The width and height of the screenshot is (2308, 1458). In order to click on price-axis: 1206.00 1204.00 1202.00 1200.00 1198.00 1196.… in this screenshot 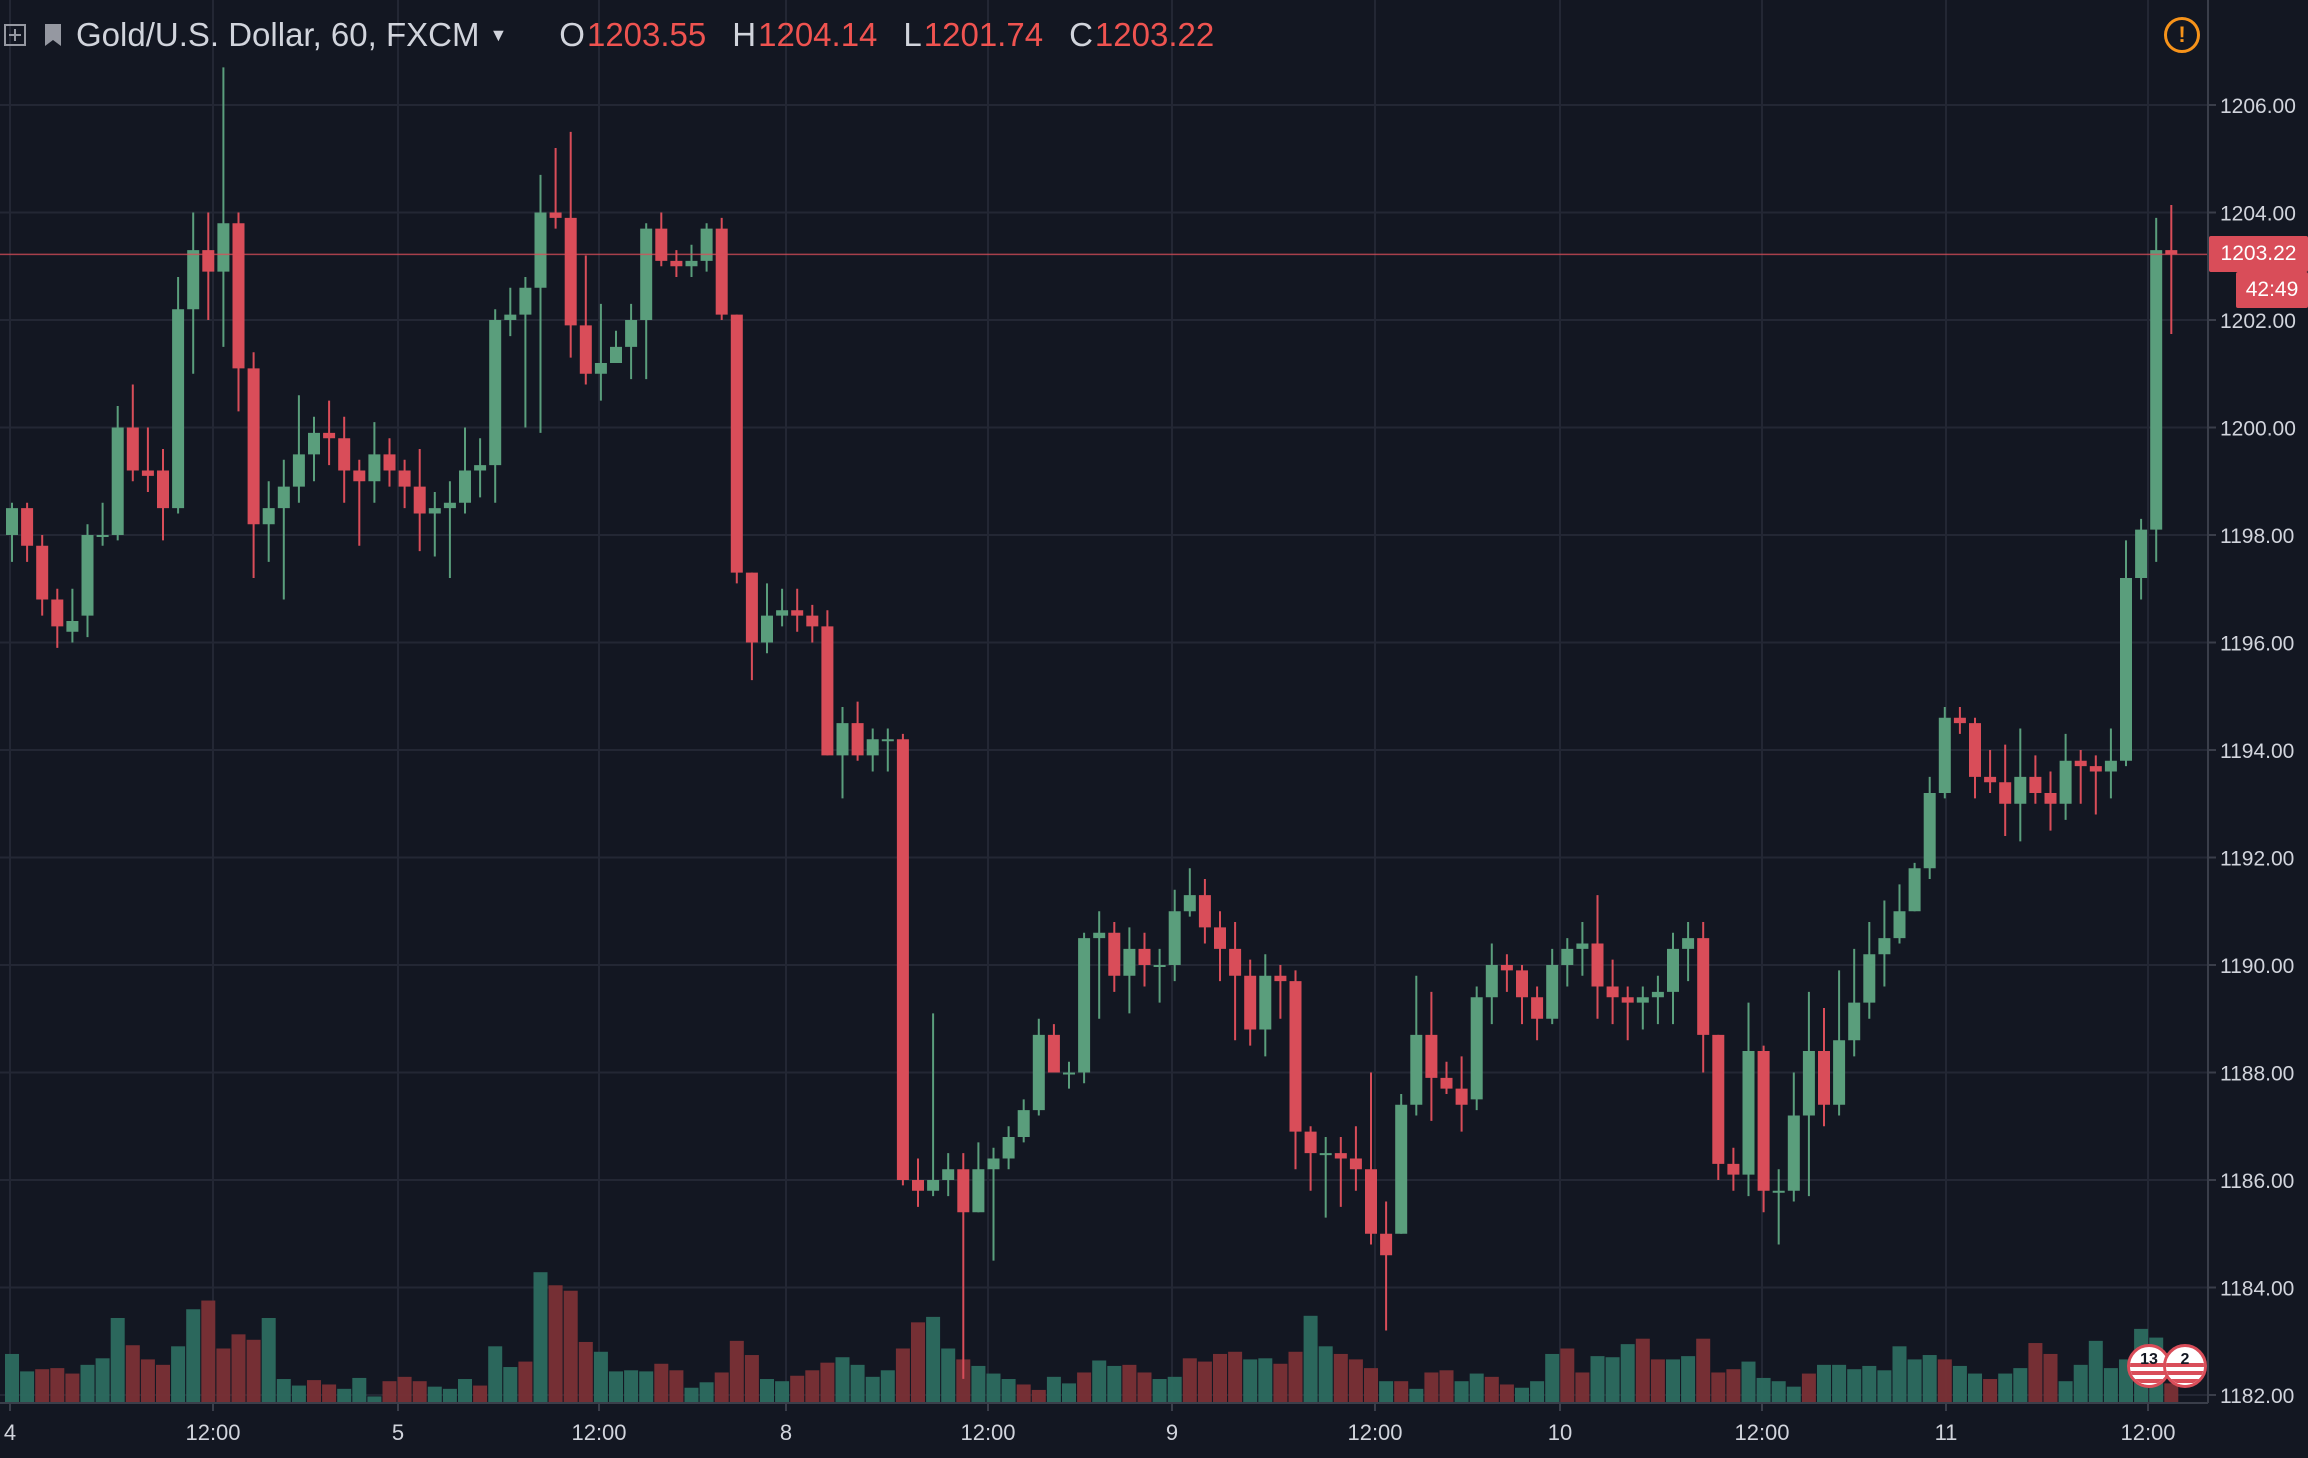, I will do `click(2252, 751)`.